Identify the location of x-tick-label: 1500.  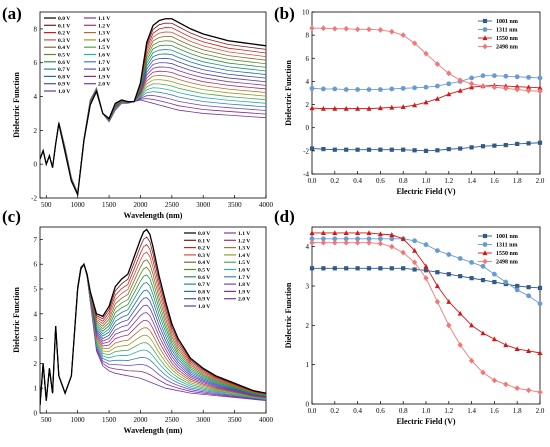
(109, 420).